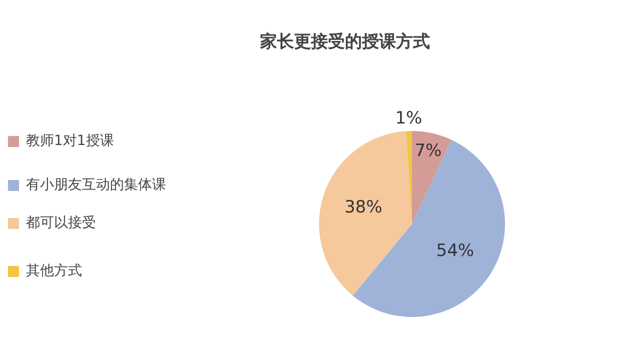 The width and height of the screenshot is (640, 356). Describe the element at coordinates (428, 150) in the screenshot. I see `data-label: 7%` at that location.